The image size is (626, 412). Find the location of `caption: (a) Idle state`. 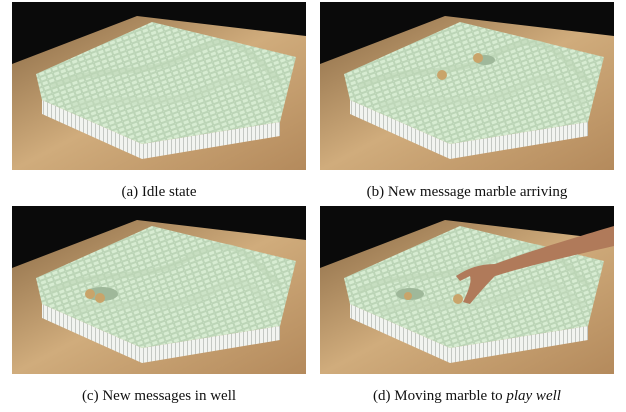

caption: (a) Idle state is located at coordinates (159, 192).